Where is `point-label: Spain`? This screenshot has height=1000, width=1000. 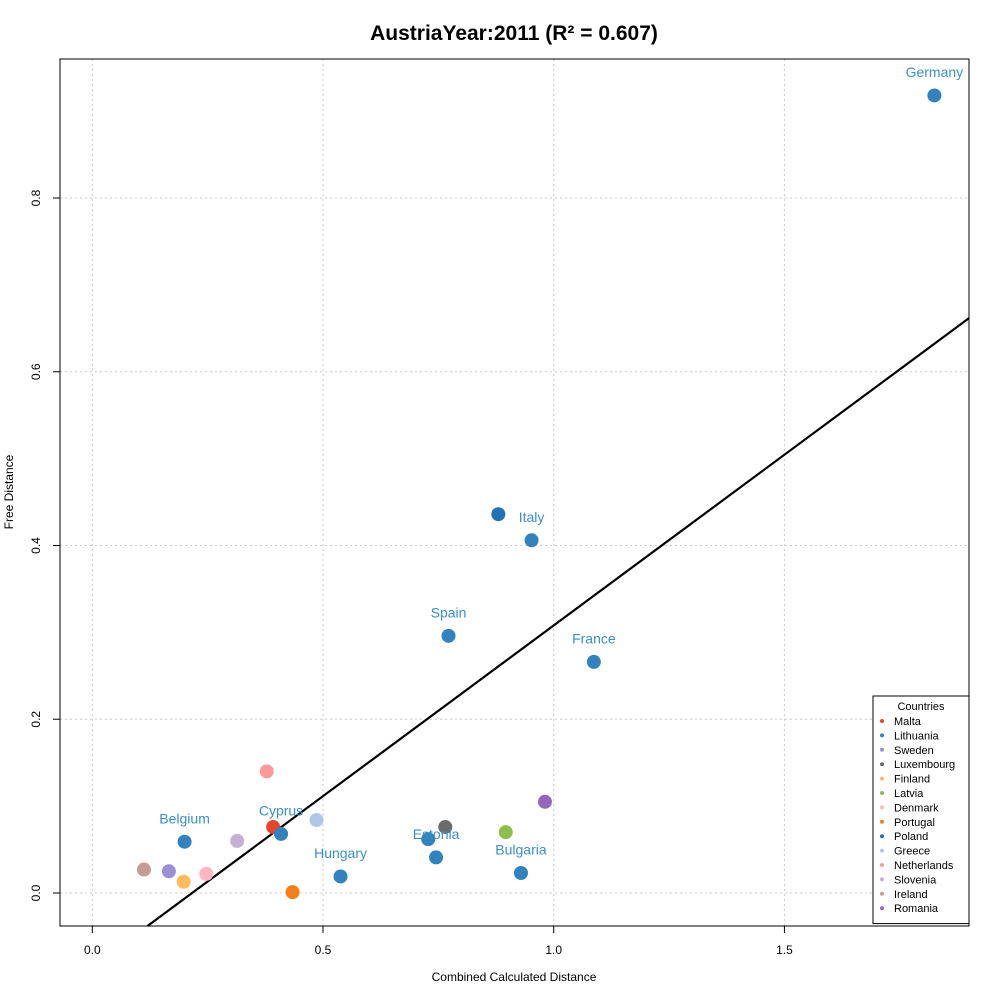 point-label: Spain is located at coordinates (449, 612).